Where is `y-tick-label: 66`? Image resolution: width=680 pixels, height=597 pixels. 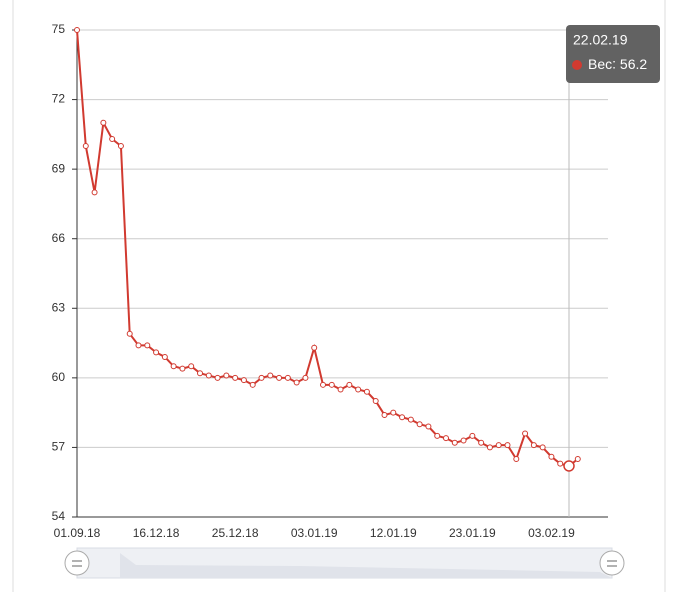
y-tick-label: 66 is located at coordinates (59, 238).